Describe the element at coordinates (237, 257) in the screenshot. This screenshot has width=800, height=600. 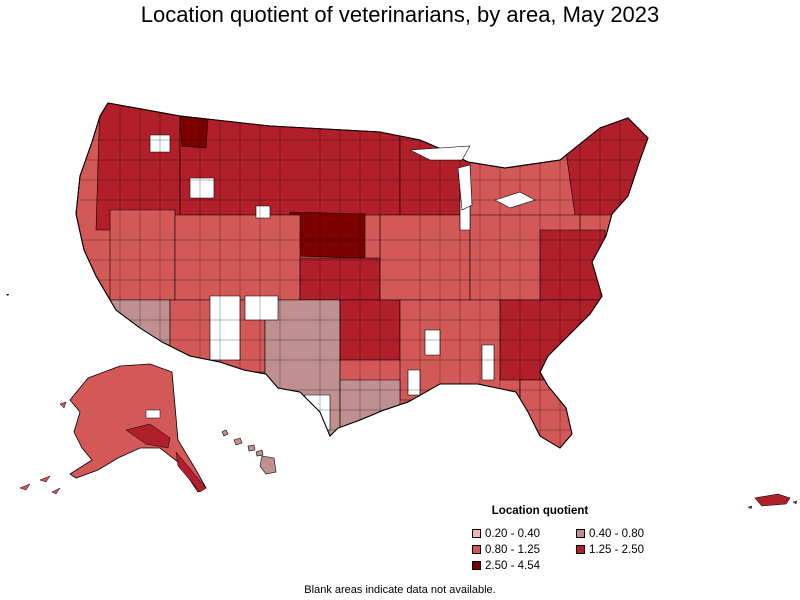
I see `region-mountain-west` at that location.